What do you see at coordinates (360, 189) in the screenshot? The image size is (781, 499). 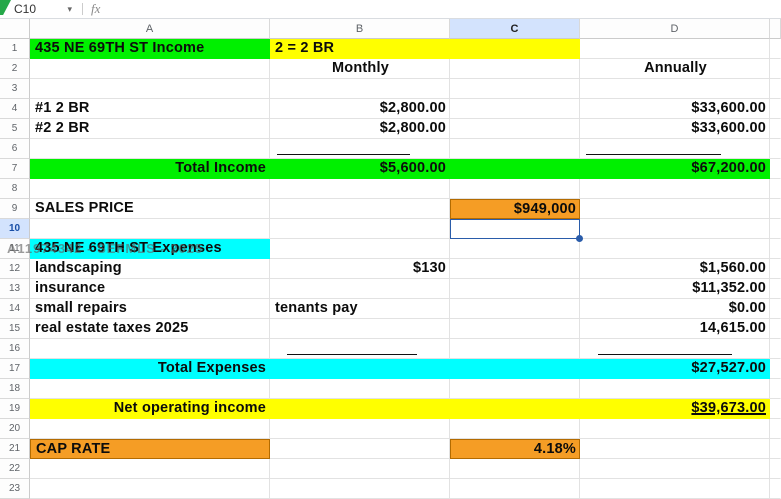 I see `cell-B8` at bounding box center [360, 189].